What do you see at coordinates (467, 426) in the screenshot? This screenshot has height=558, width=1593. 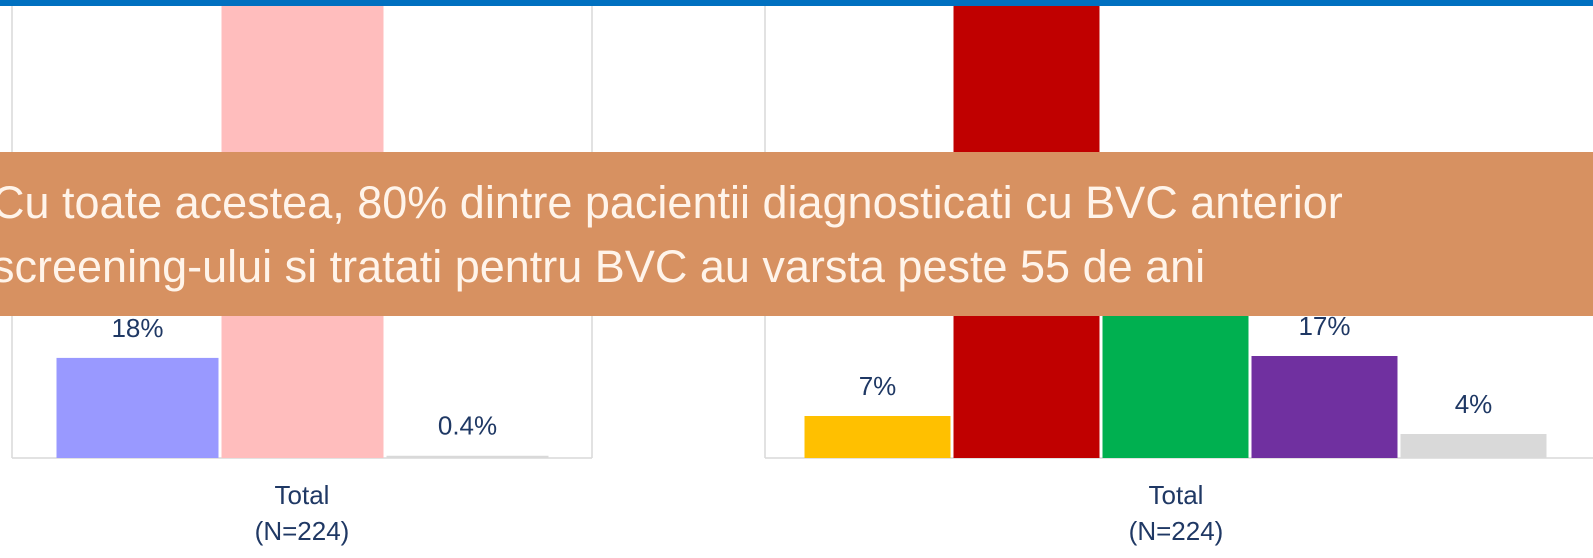 I see `data-label: 0.4%` at bounding box center [467, 426].